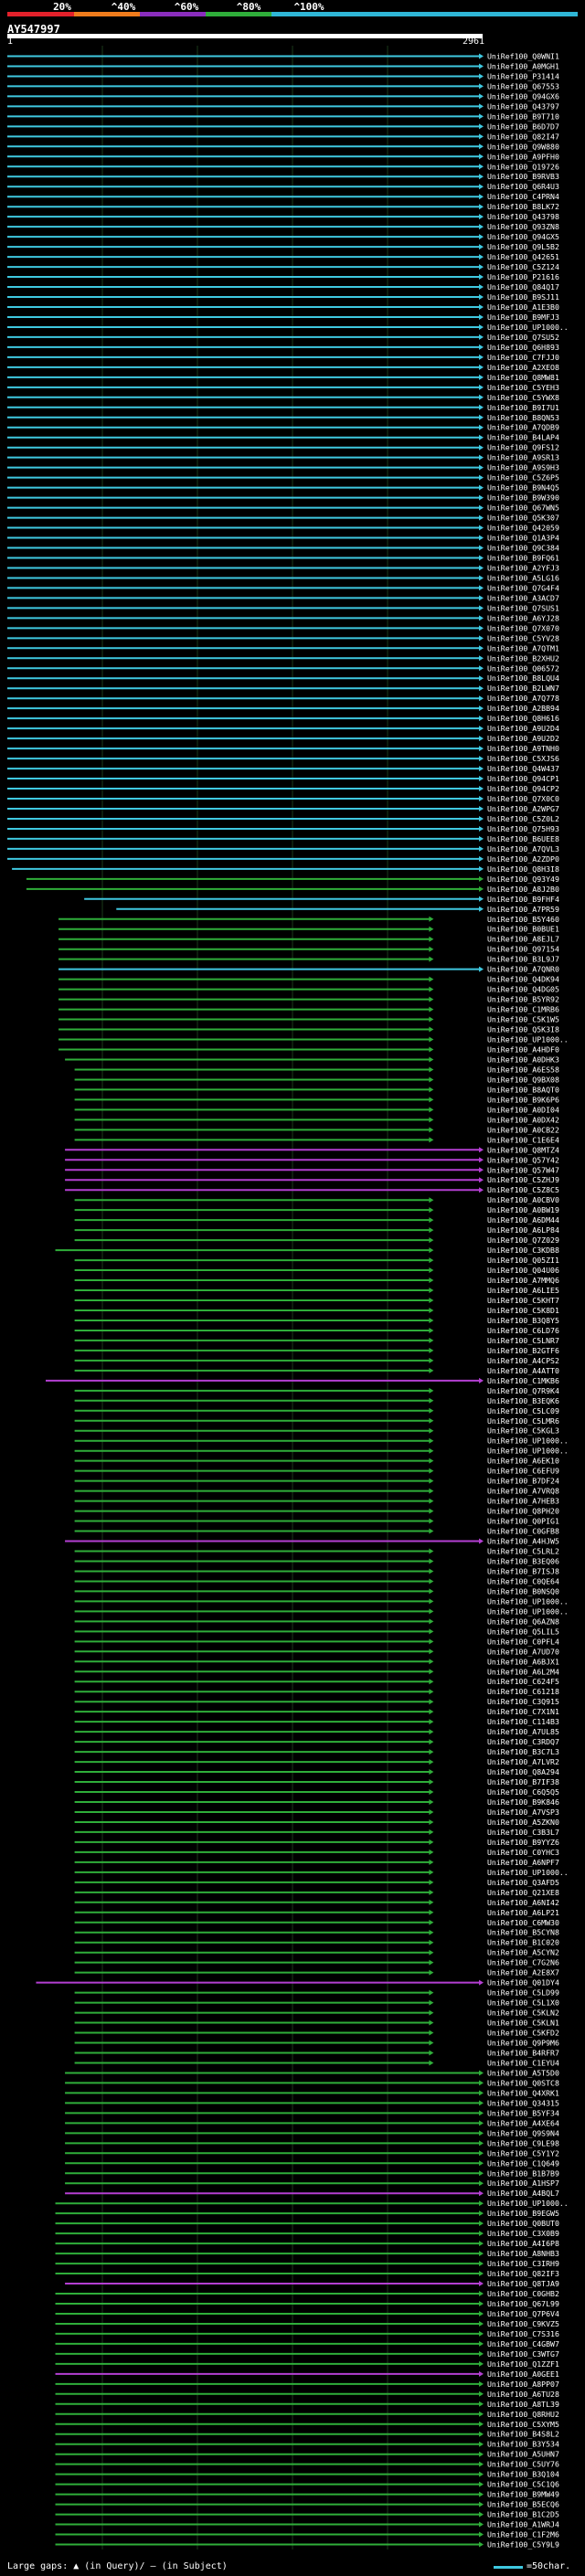 This screenshot has width=585, height=2576. I want to click on hit-label: UniRef100_B9K6P6, so click(523, 1099).